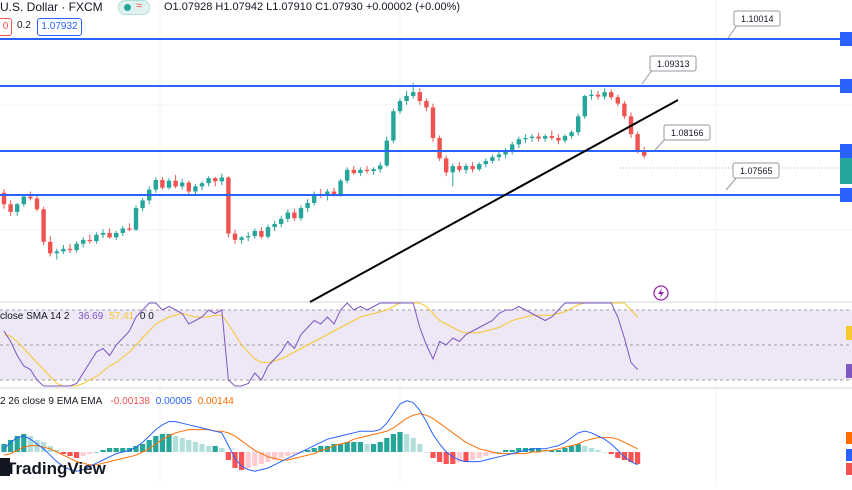 The image size is (852, 490). Describe the element at coordinates (6, 27) in the screenshot. I see `sell-box: 0` at that location.